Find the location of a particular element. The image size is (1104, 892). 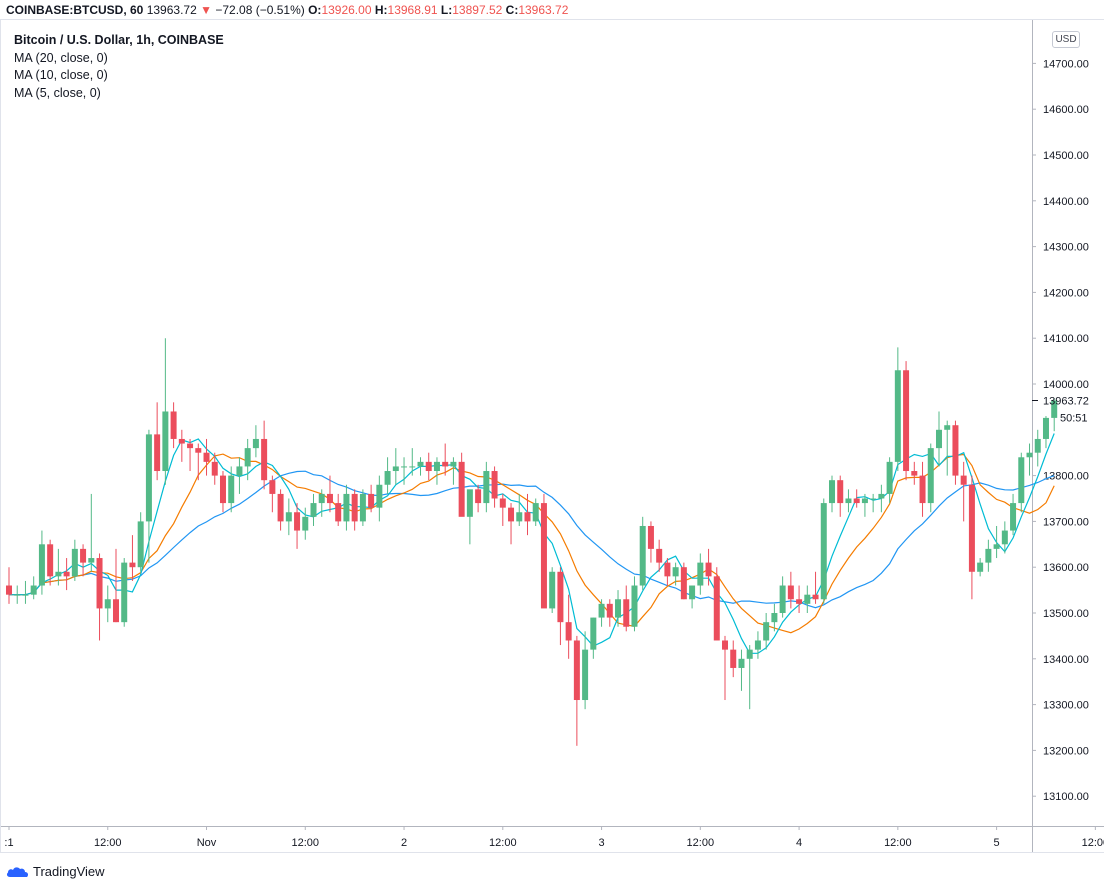

legend-ma10: MA (10, close, 0) is located at coordinates (61, 75).